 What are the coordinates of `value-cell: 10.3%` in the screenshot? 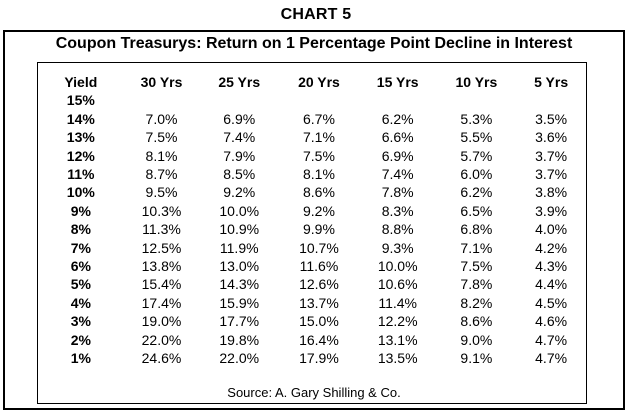 It's located at (161, 210).